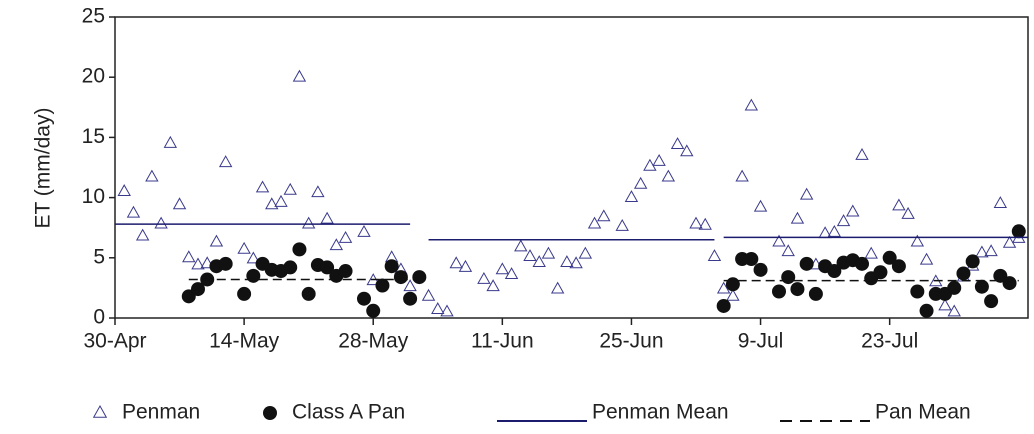  What do you see at coordinates (161, 412) in the screenshot?
I see `legend-label: Penman` at bounding box center [161, 412].